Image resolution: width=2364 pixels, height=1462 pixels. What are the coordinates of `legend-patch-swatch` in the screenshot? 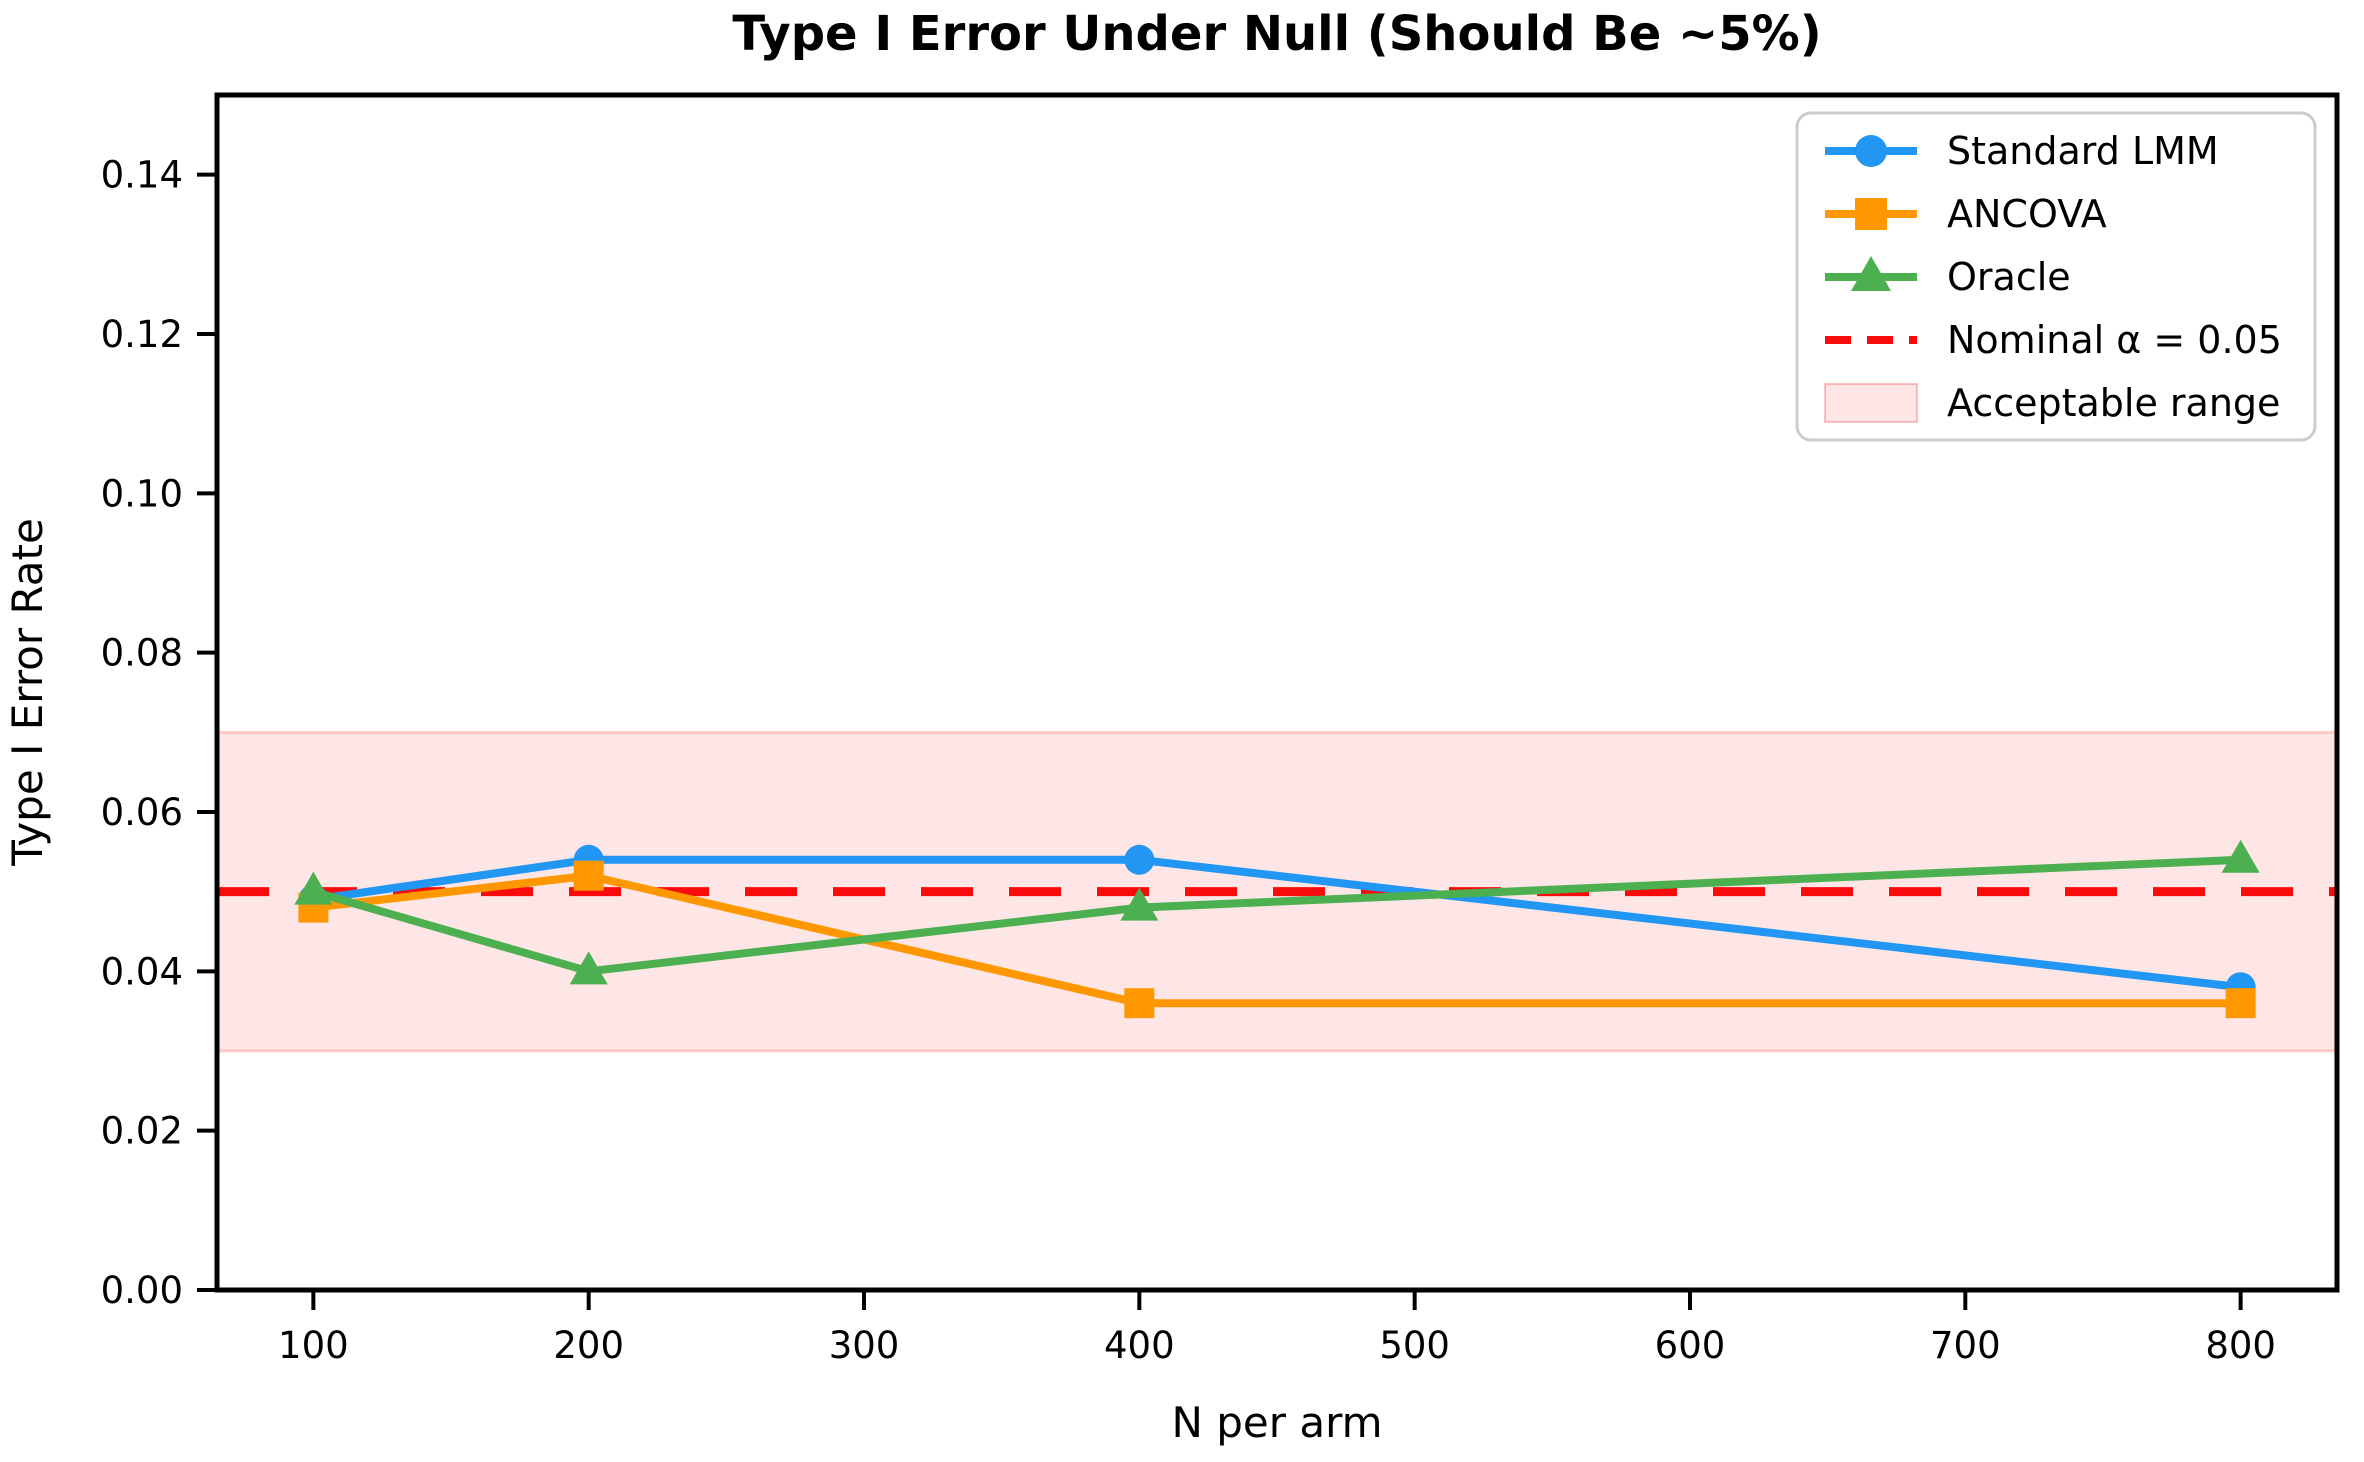 It's located at (1871, 403).